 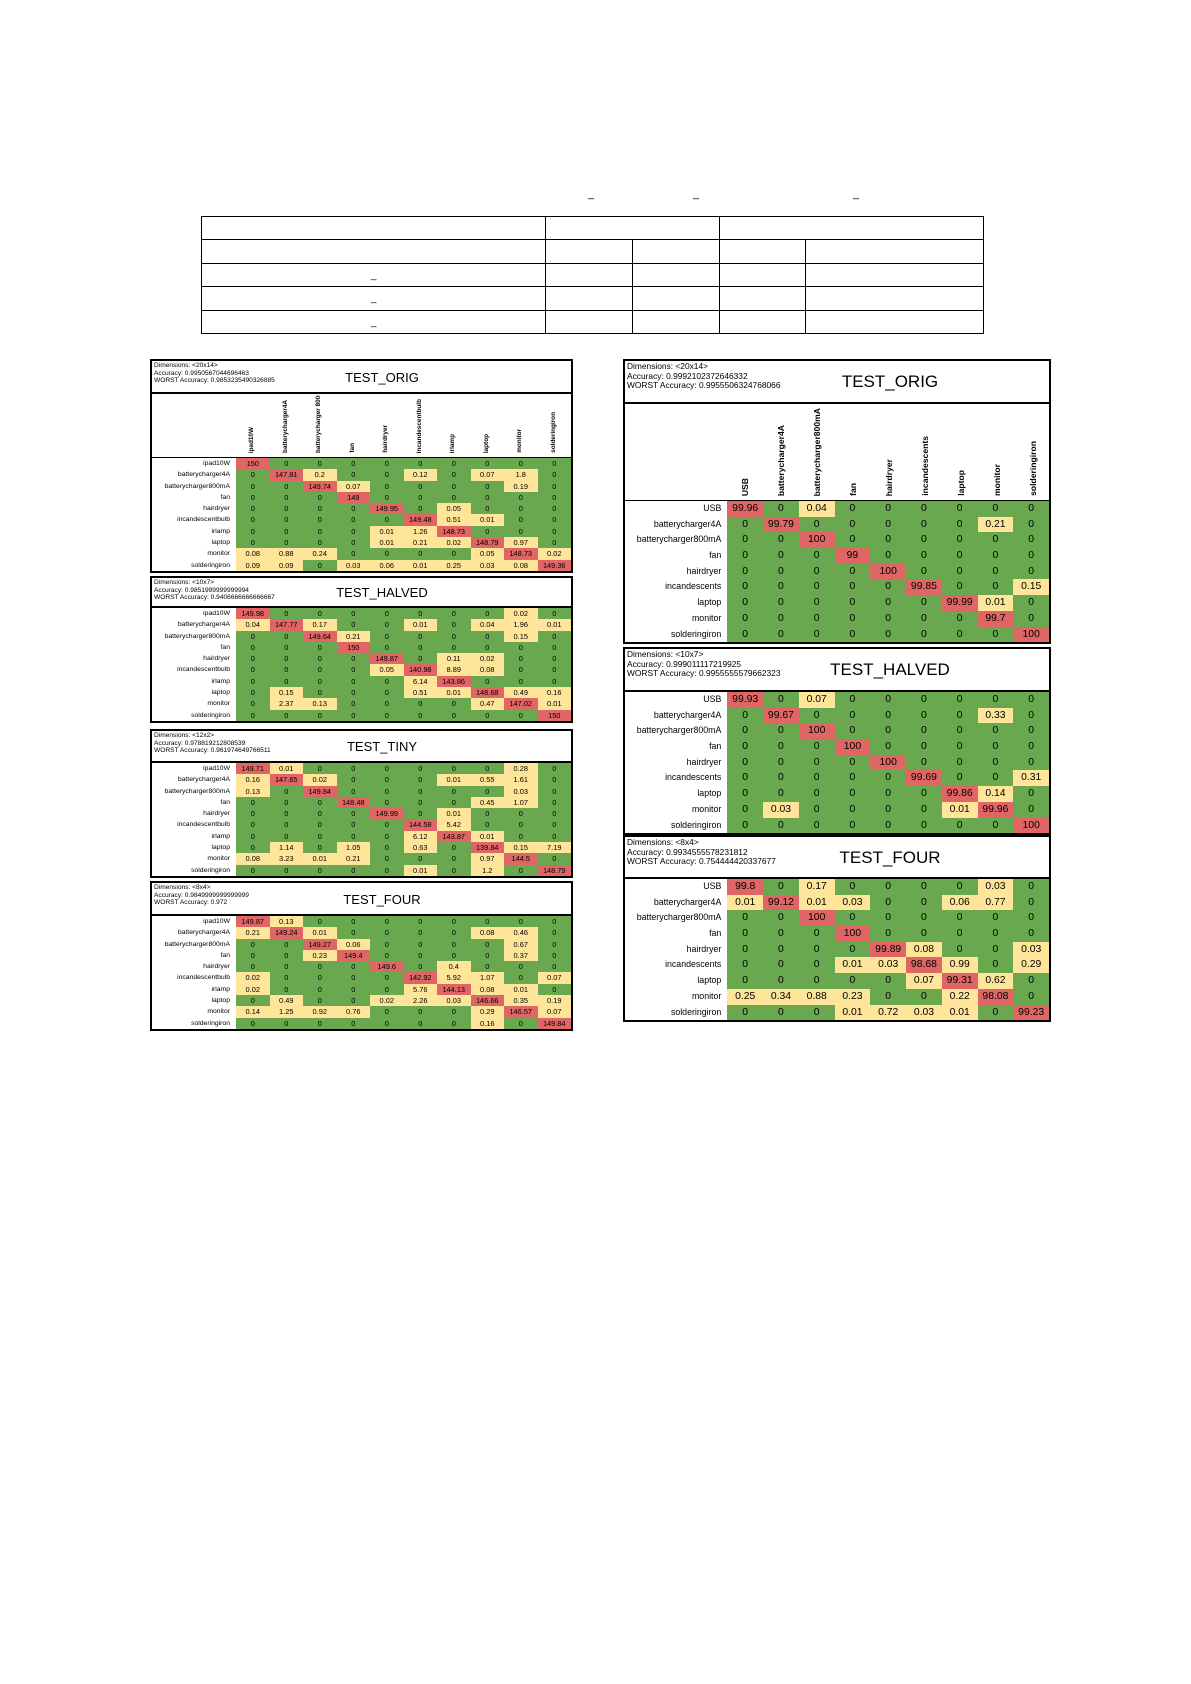 What do you see at coordinates (995, 618) in the screenshot?
I see `matrix-cell: 99.7` at bounding box center [995, 618].